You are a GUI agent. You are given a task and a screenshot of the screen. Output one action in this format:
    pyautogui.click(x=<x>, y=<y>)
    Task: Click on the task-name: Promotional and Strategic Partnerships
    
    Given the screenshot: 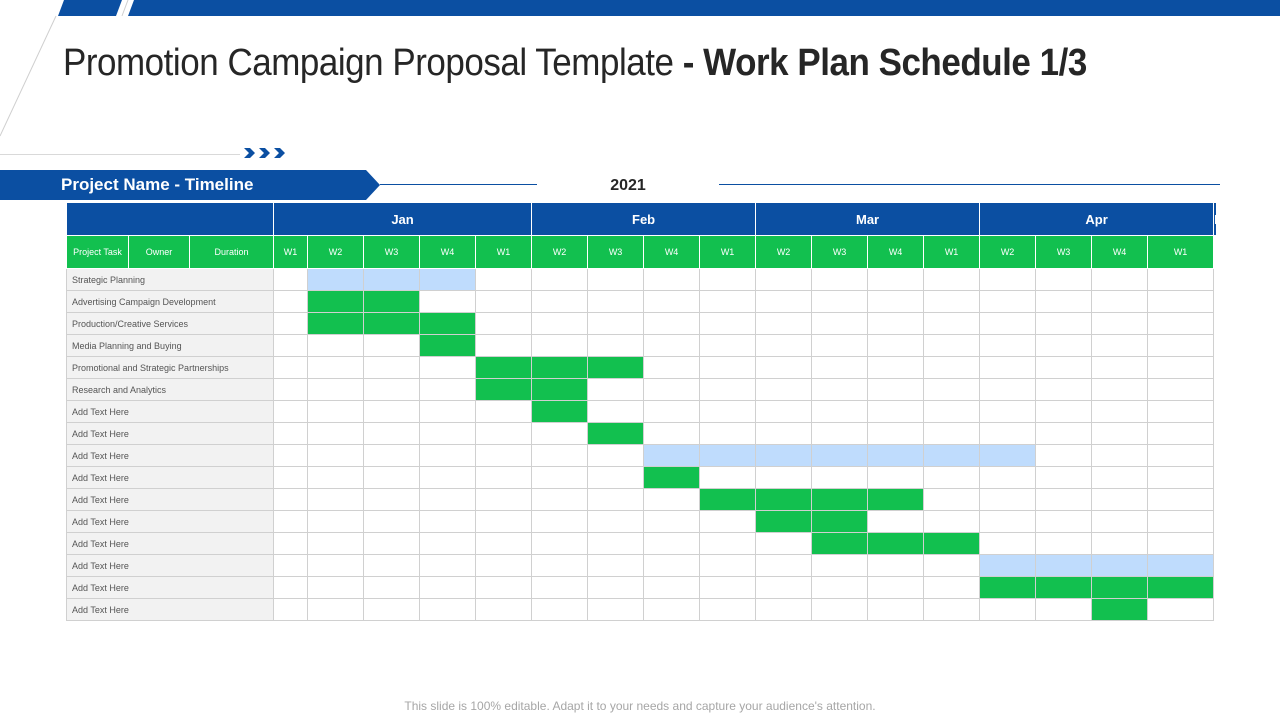 What is the action you would take?
    pyautogui.click(x=170, y=367)
    